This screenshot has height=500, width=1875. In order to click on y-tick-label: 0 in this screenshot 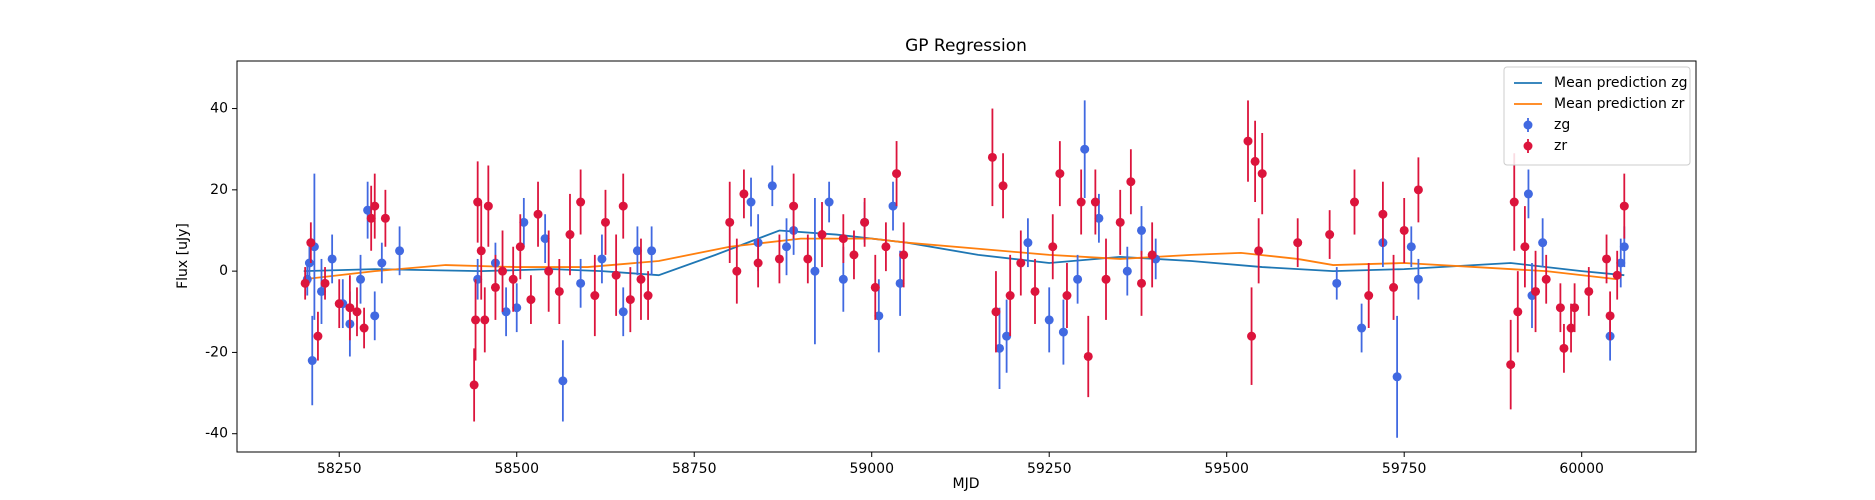, I will do `click(223, 271)`.